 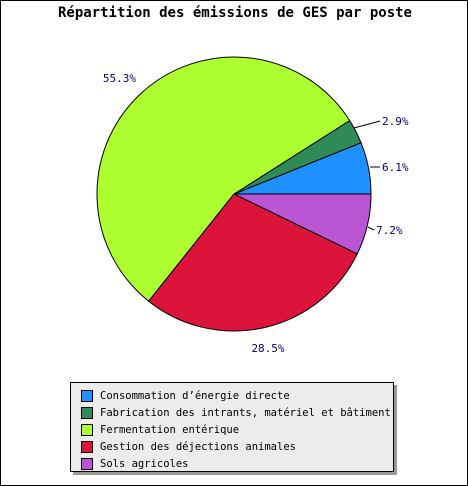 I want to click on slice-label-dejections: 28.5%, so click(x=267, y=348).